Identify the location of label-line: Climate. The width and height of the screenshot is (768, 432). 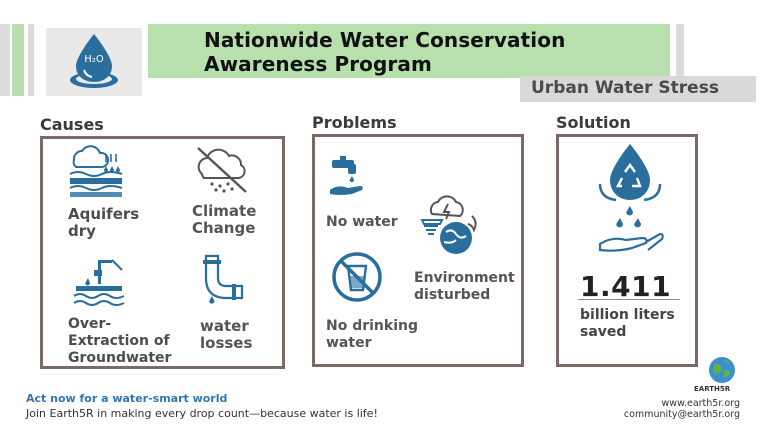
(224, 211).